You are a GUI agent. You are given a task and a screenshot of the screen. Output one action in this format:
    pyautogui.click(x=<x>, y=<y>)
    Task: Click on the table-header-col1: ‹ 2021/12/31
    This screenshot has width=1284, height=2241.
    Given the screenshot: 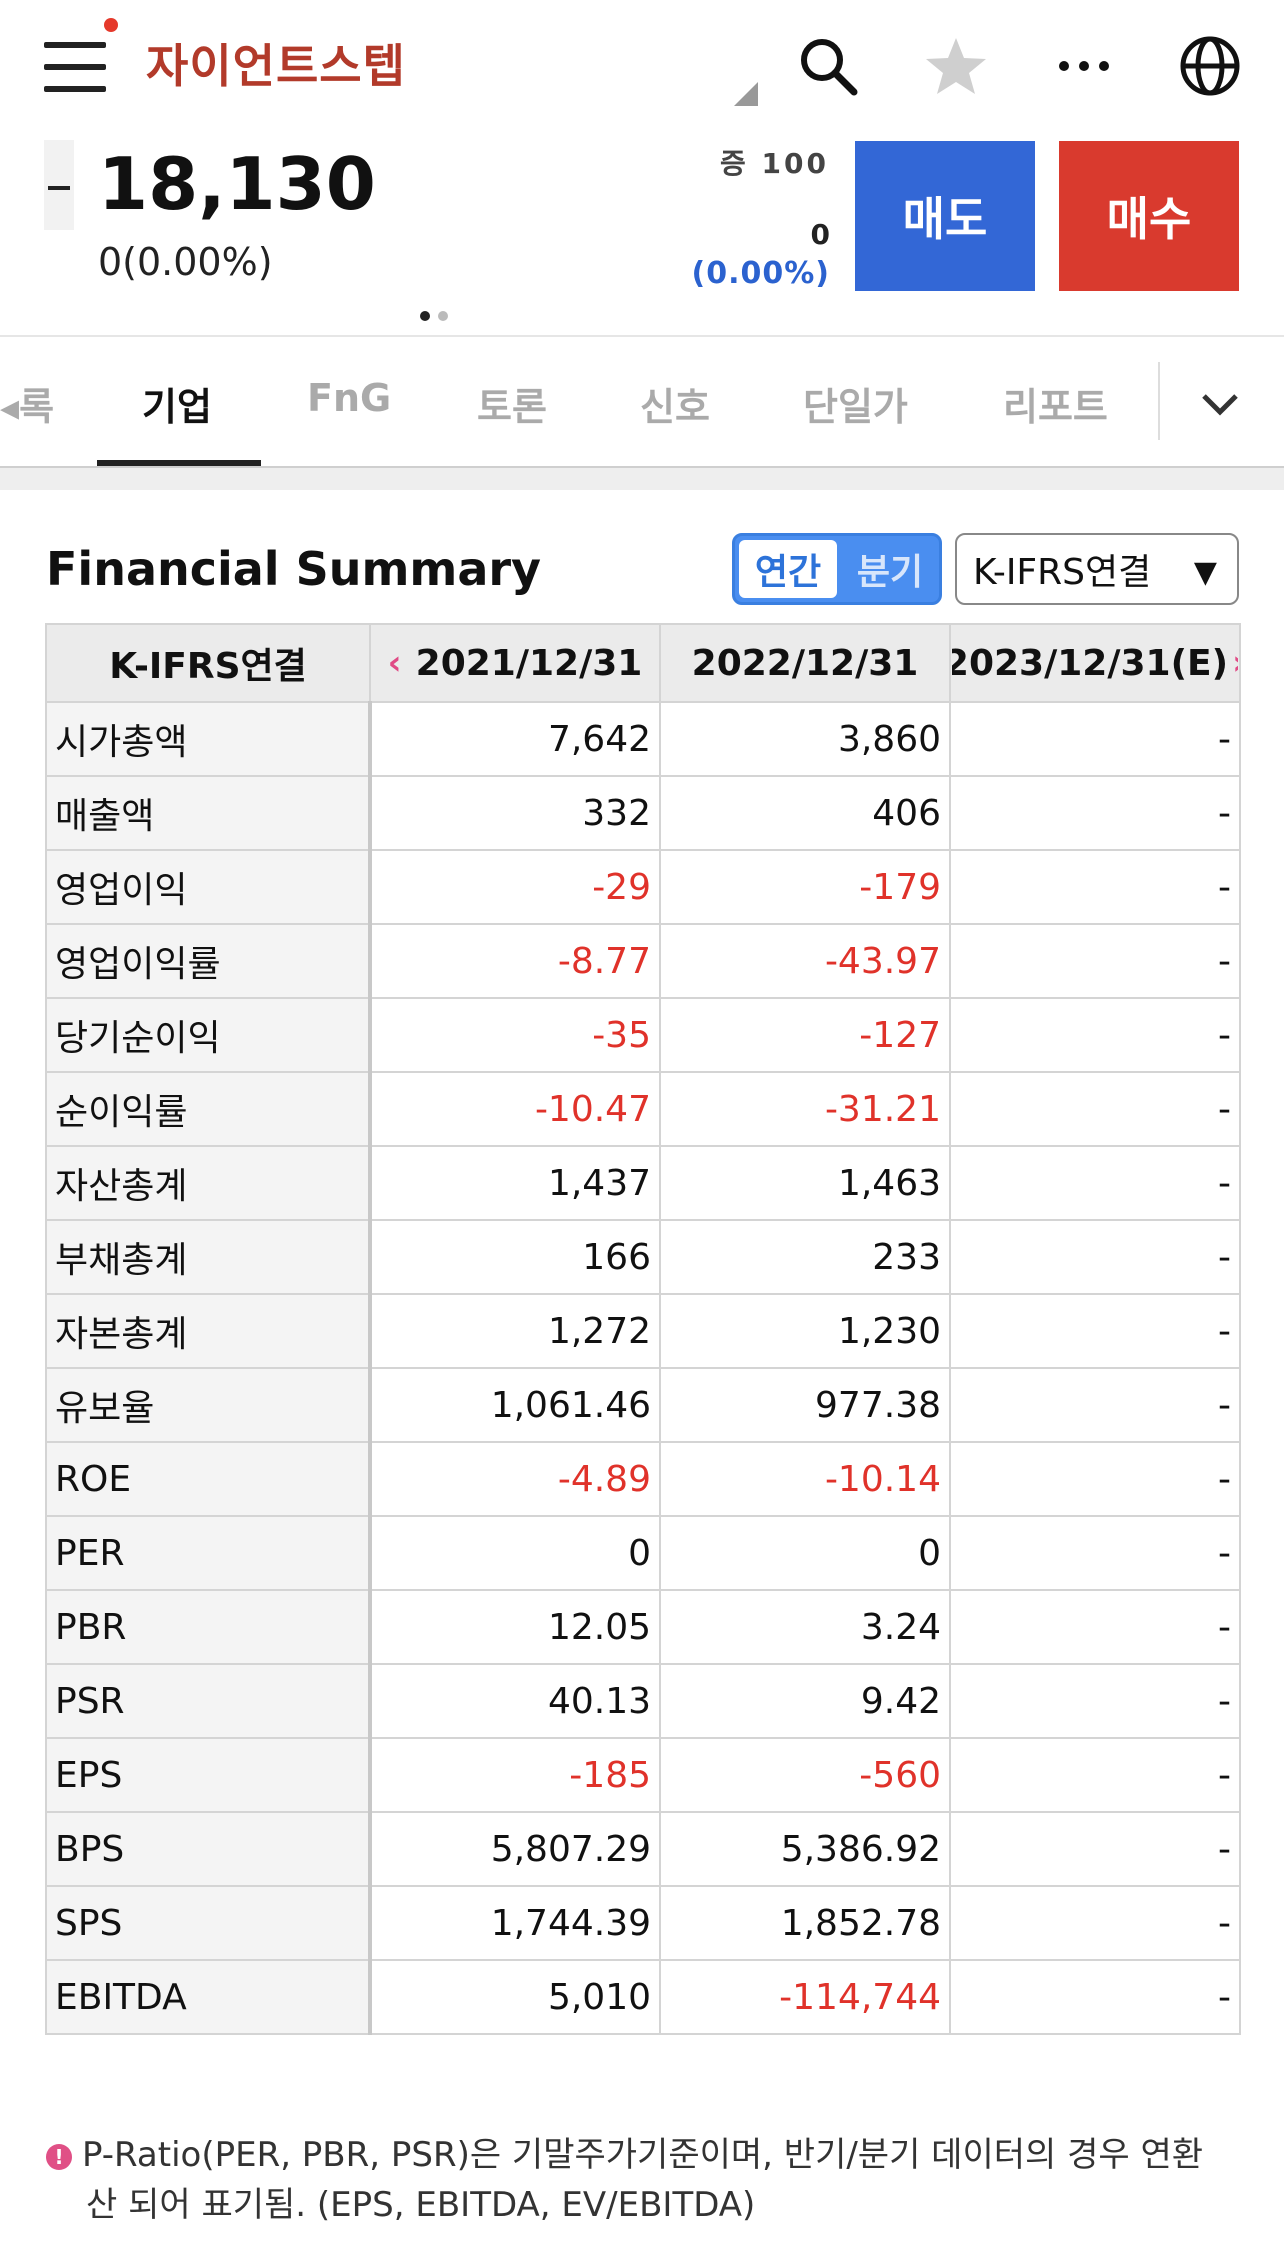 What is the action you would take?
    pyautogui.click(x=515, y=663)
    